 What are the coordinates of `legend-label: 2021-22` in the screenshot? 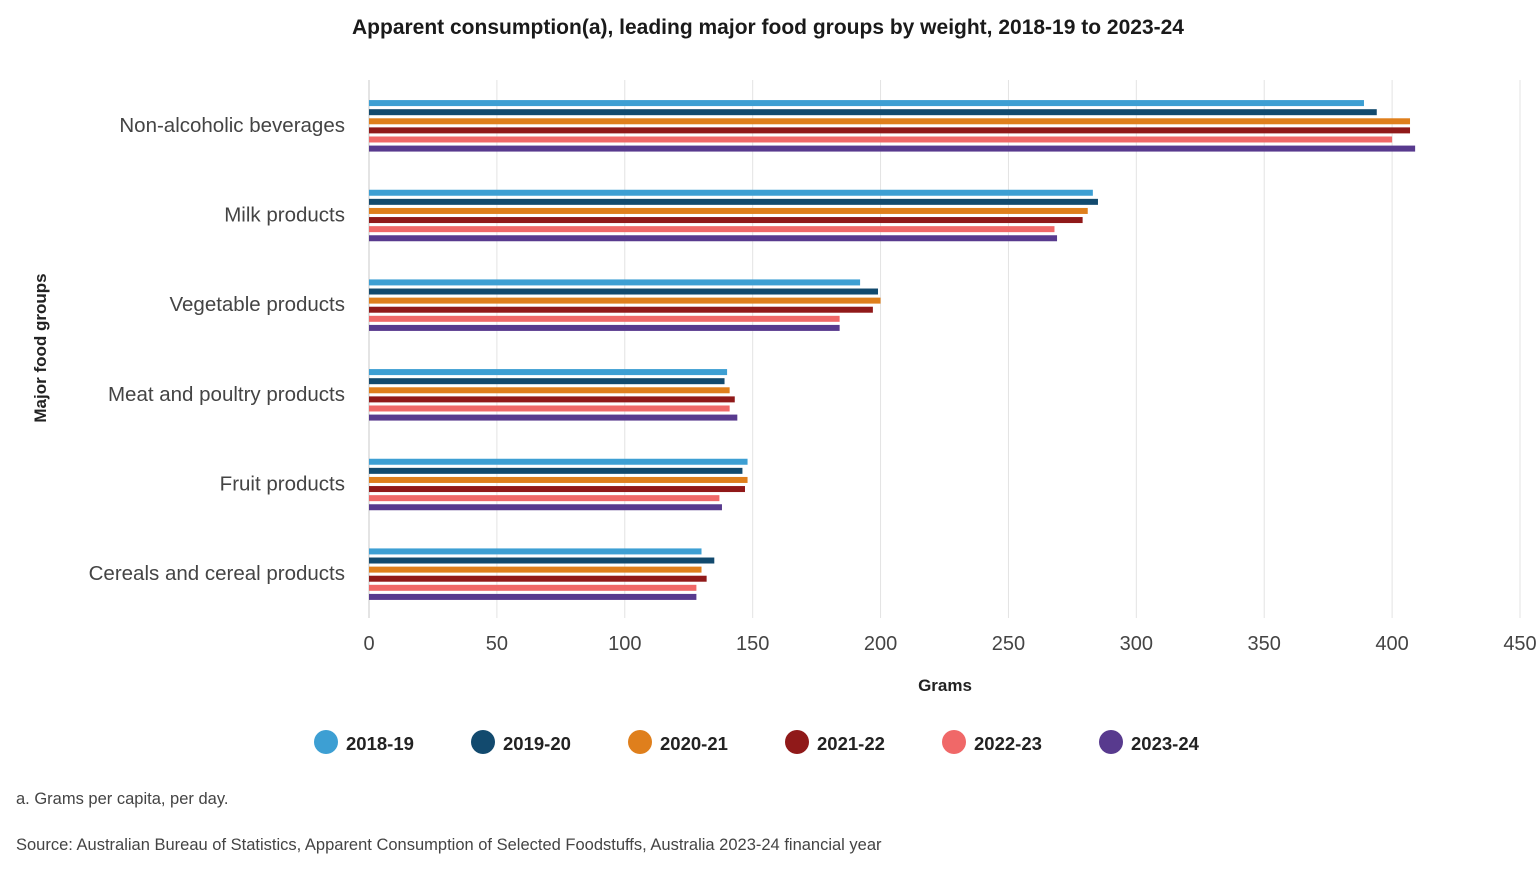 It's located at (851, 743).